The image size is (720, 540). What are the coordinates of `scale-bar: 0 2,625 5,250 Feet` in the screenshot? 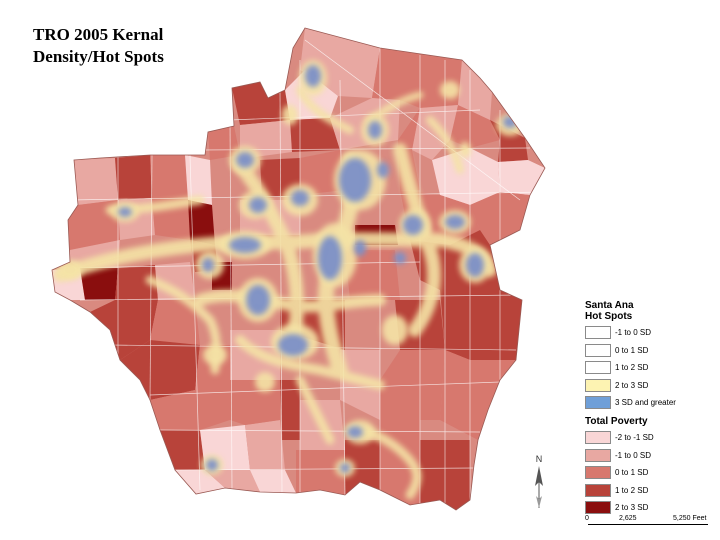 It's located at (650, 523).